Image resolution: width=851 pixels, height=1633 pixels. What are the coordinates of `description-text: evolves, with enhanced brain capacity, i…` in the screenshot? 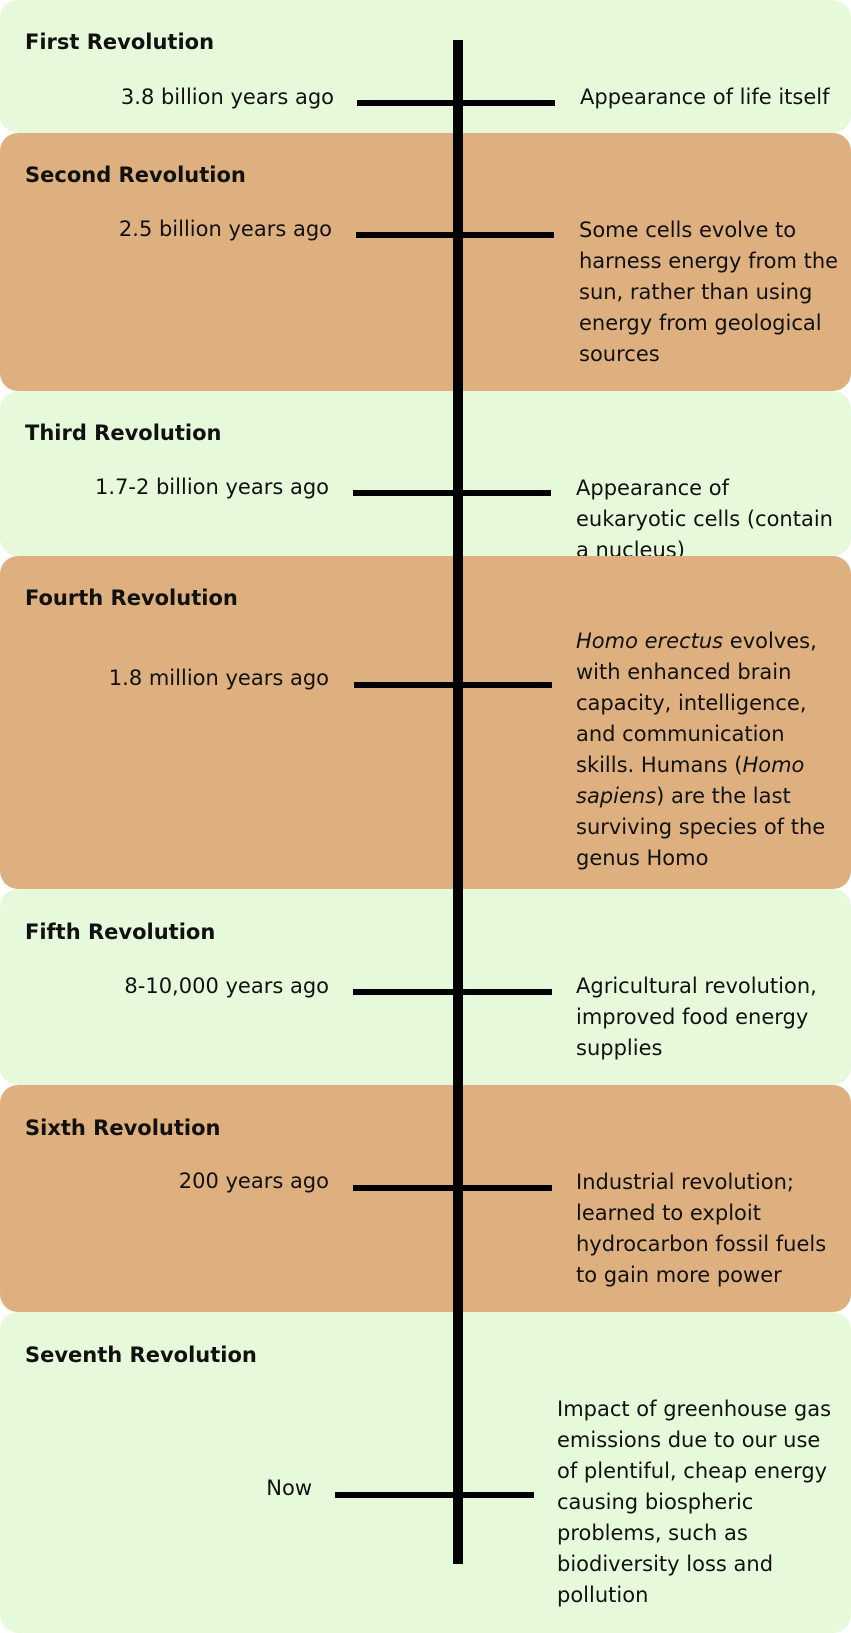 It's located at (696, 703).